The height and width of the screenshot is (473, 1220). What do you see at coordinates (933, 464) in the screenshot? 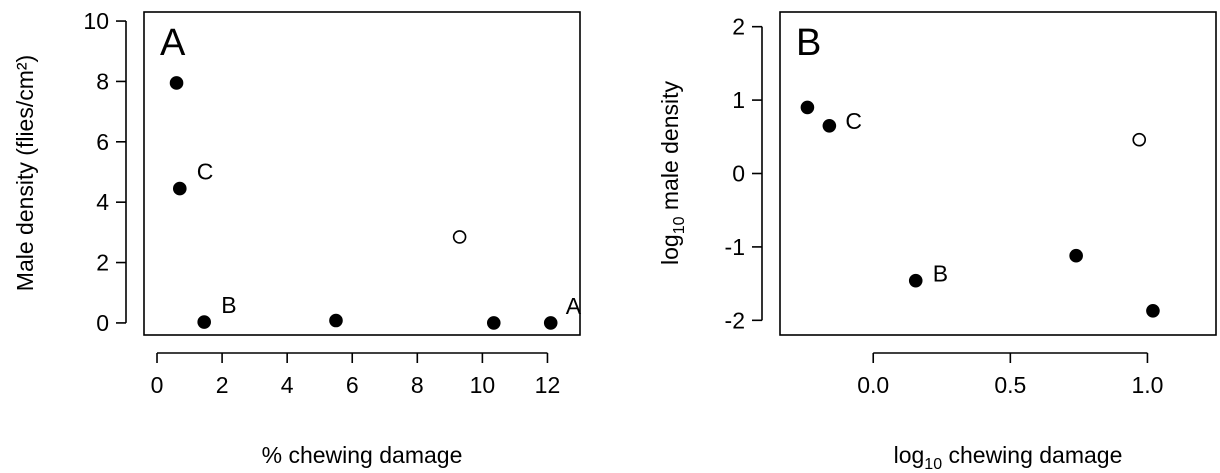
I see `panel-b-x-title-sub: 10` at bounding box center [933, 464].